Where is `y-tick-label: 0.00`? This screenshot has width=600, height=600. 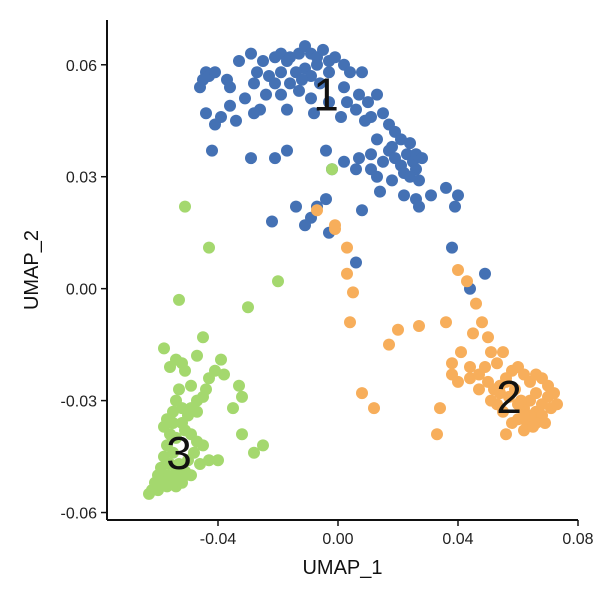 y-tick-label: 0.00 is located at coordinates (81, 290).